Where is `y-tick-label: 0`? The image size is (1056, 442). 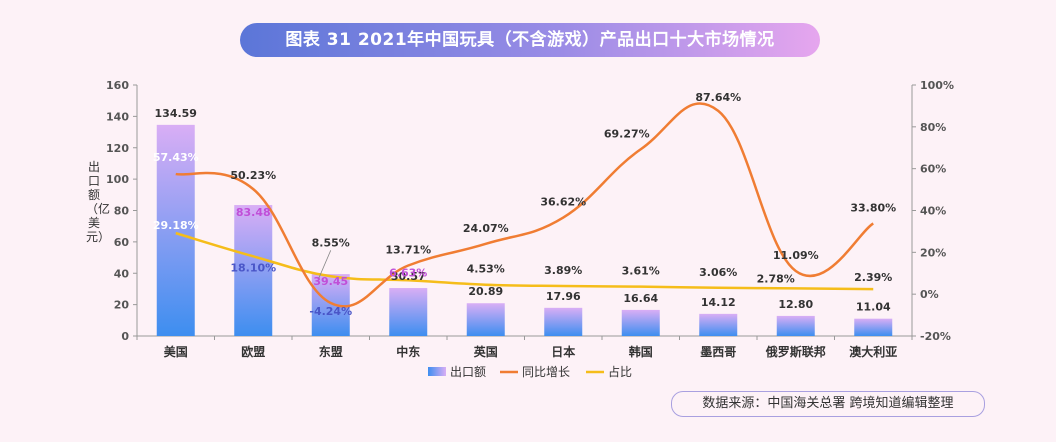 y-tick-label: 0 is located at coordinates (125, 336).